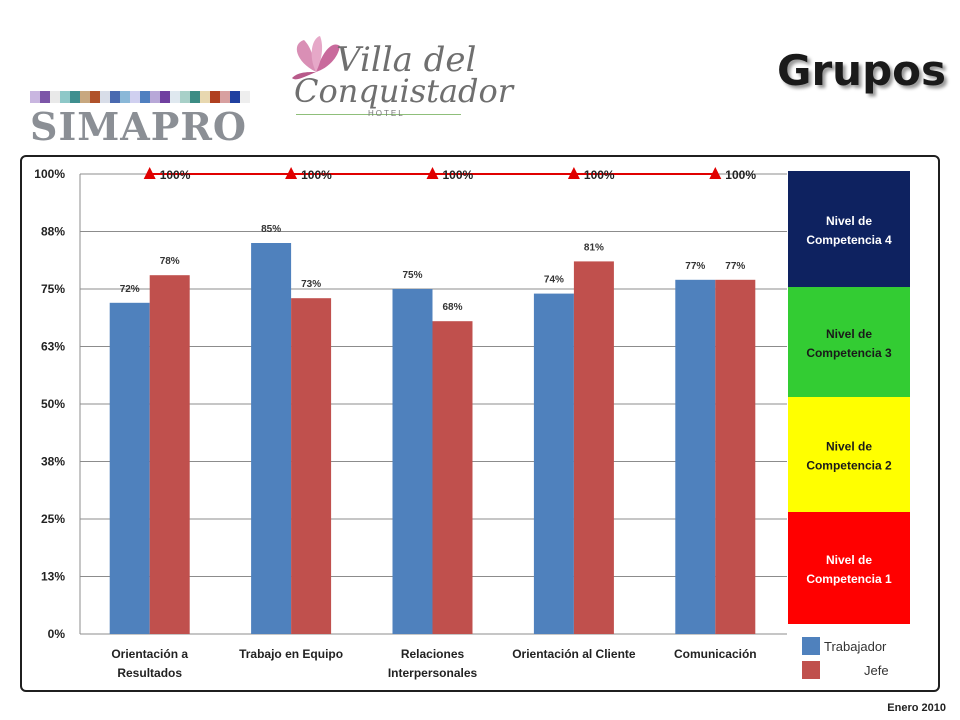 The height and width of the screenshot is (720, 960). I want to click on brand-name: SIMAPRO, so click(139, 126).